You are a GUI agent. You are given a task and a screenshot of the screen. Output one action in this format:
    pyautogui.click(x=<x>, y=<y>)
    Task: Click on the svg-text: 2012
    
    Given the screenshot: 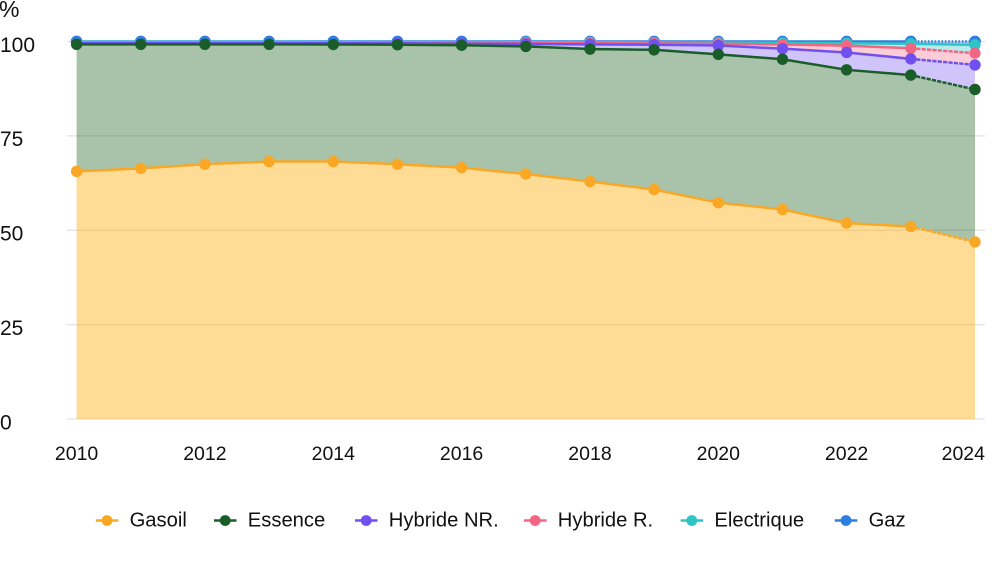 What is the action you would take?
    pyautogui.click(x=204, y=454)
    